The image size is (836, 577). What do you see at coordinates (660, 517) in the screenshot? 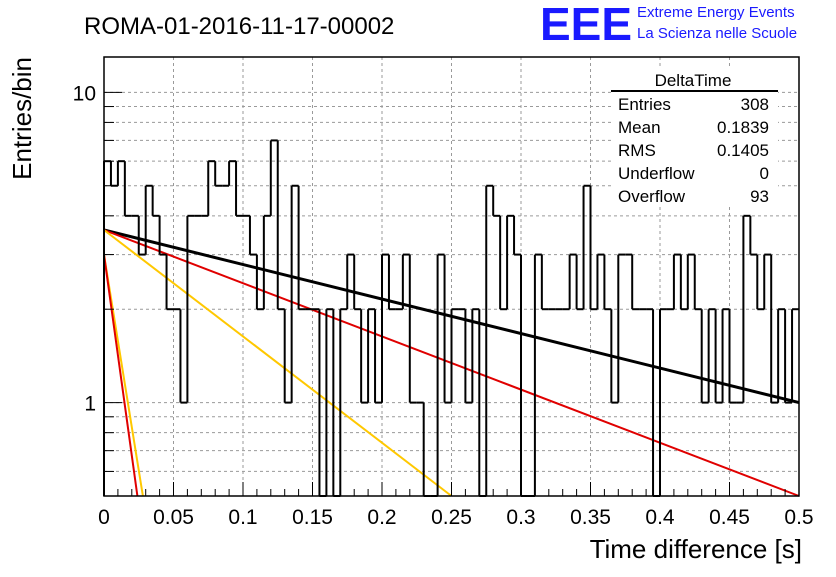
I see `x-tick-label: 0.4` at bounding box center [660, 517].